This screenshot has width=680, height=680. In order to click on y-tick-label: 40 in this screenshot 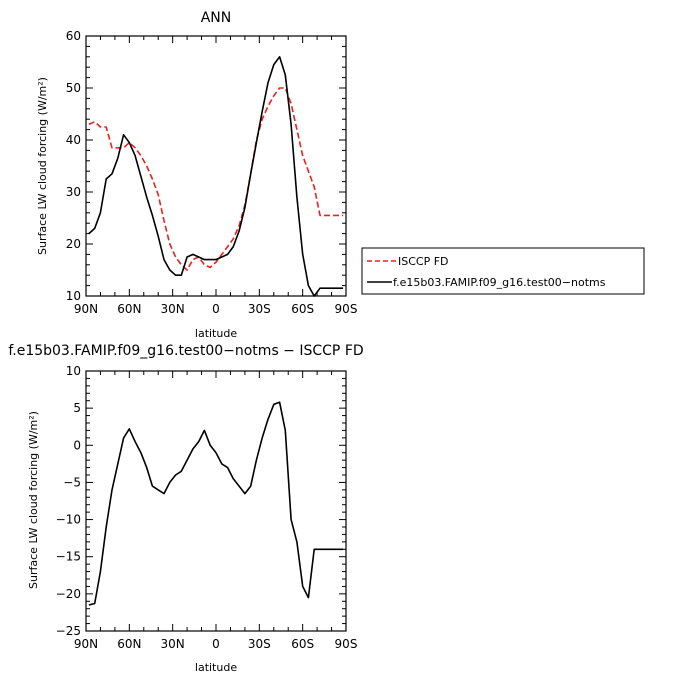, I will do `click(73, 140)`.